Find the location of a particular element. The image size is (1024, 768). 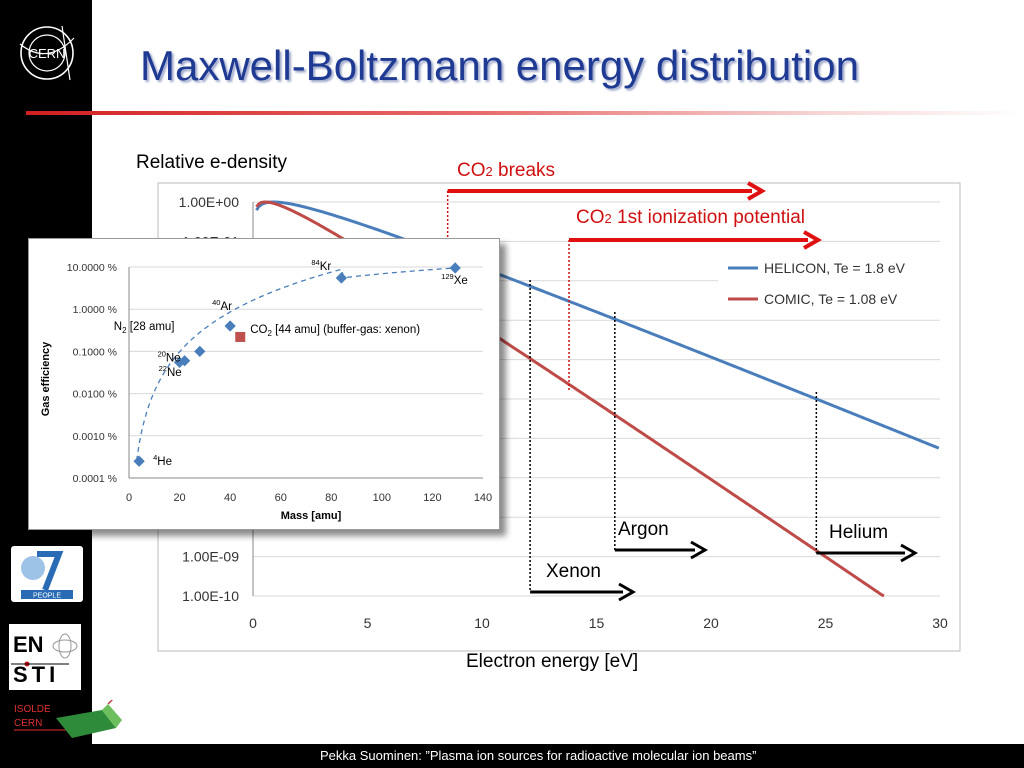

inset-y-tick-label: 10.0000 % is located at coordinates (92, 268).